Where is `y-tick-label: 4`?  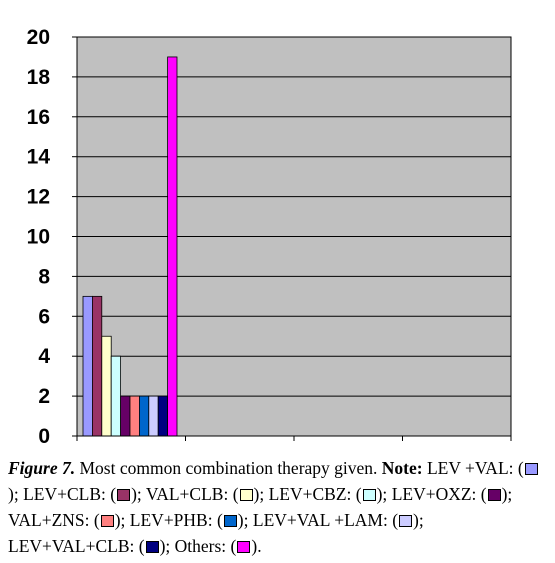
y-tick-label: 4 is located at coordinates (44, 356).